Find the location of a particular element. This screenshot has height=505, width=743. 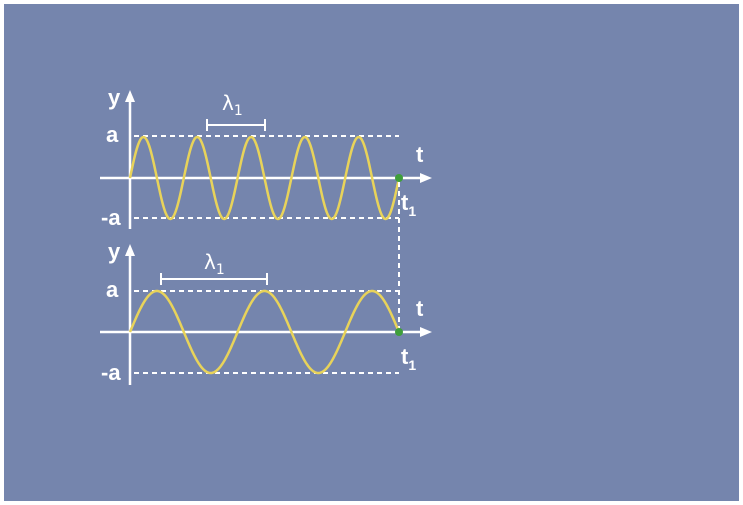

bottom-panel: y t a -a λ1 t1 is located at coordinates (266, 312).